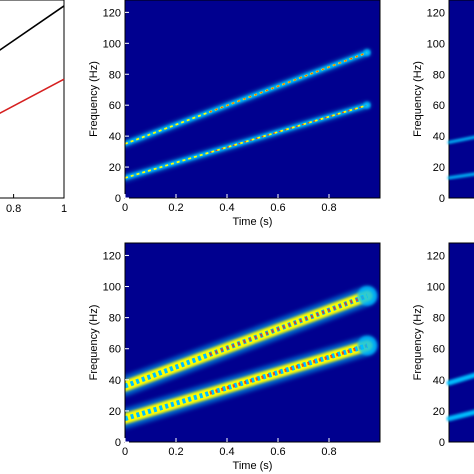  Describe the element at coordinates (13, 209) in the screenshot. I see `left-x-tick-label: 0.8` at that location.